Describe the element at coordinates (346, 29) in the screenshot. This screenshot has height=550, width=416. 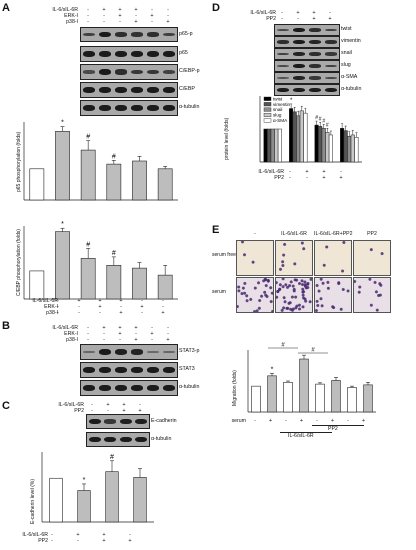
I see `blot-label: twist` at that location.